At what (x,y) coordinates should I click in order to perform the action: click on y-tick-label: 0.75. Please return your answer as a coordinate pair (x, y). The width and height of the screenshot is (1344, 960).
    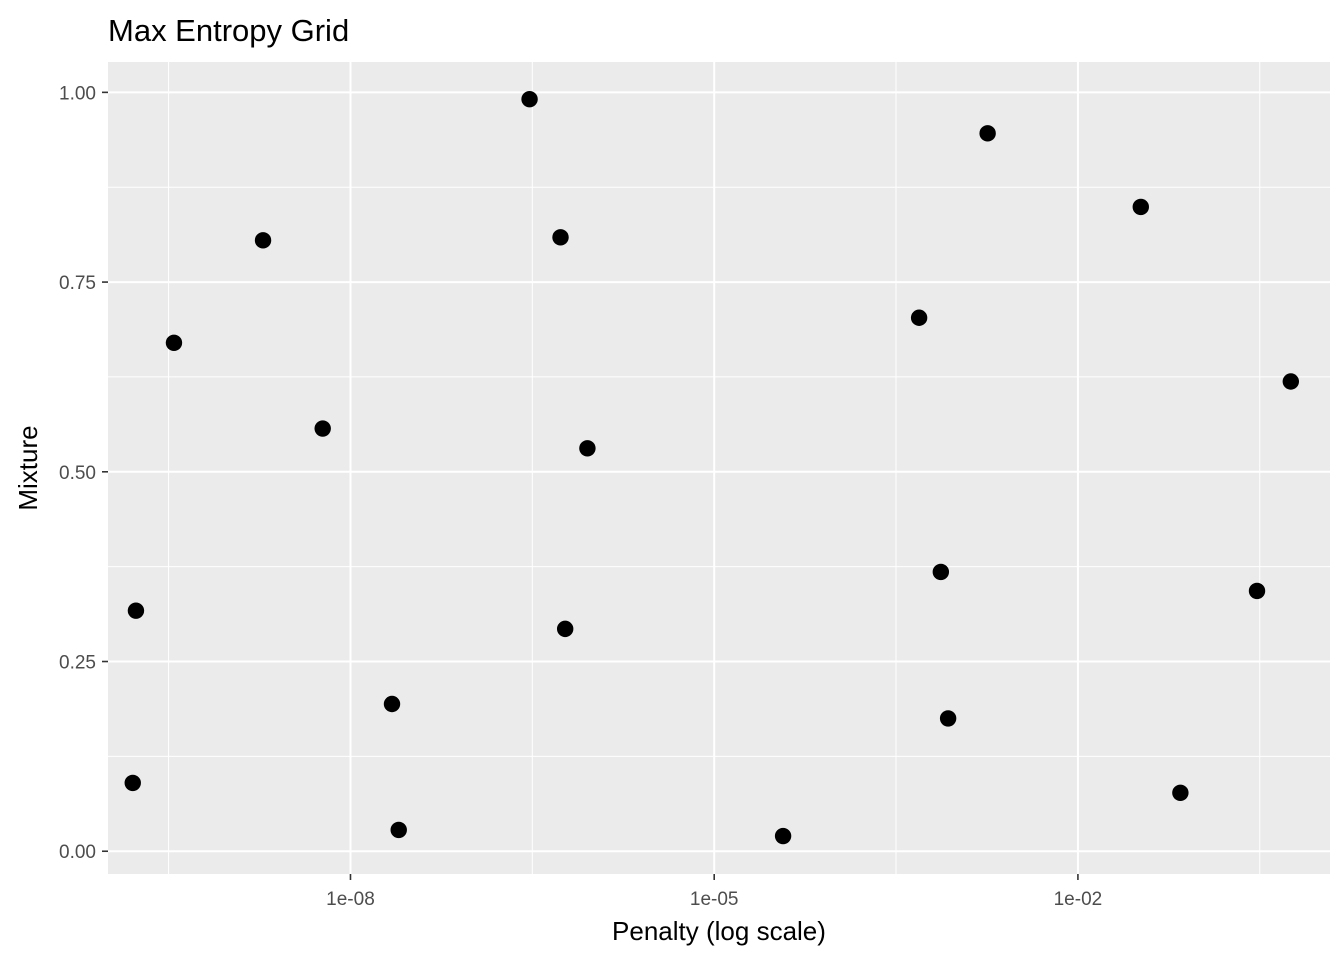
    Looking at the image, I should click on (77, 283).